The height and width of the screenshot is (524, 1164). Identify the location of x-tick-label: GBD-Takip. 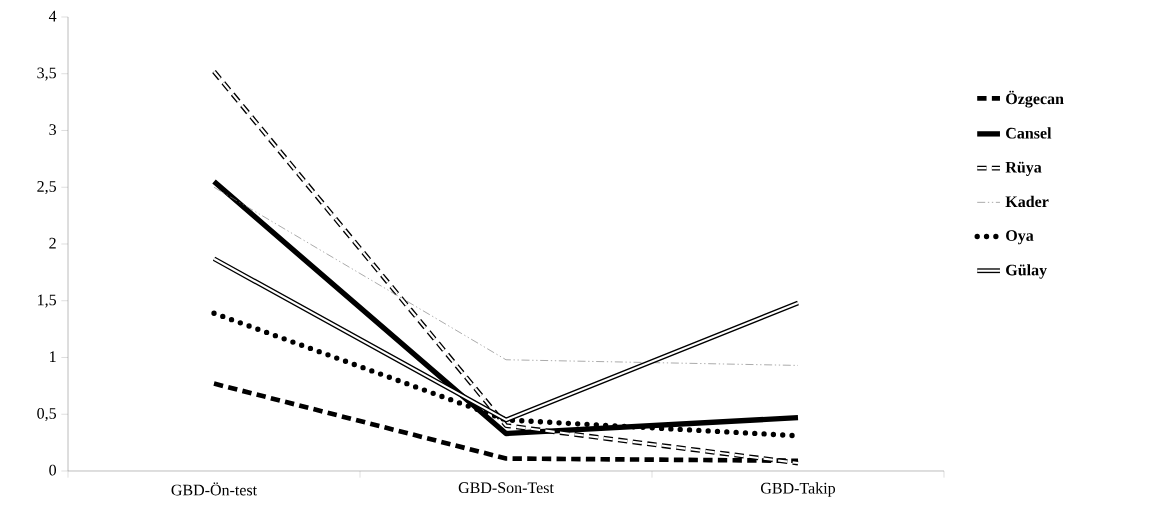
(798, 489).